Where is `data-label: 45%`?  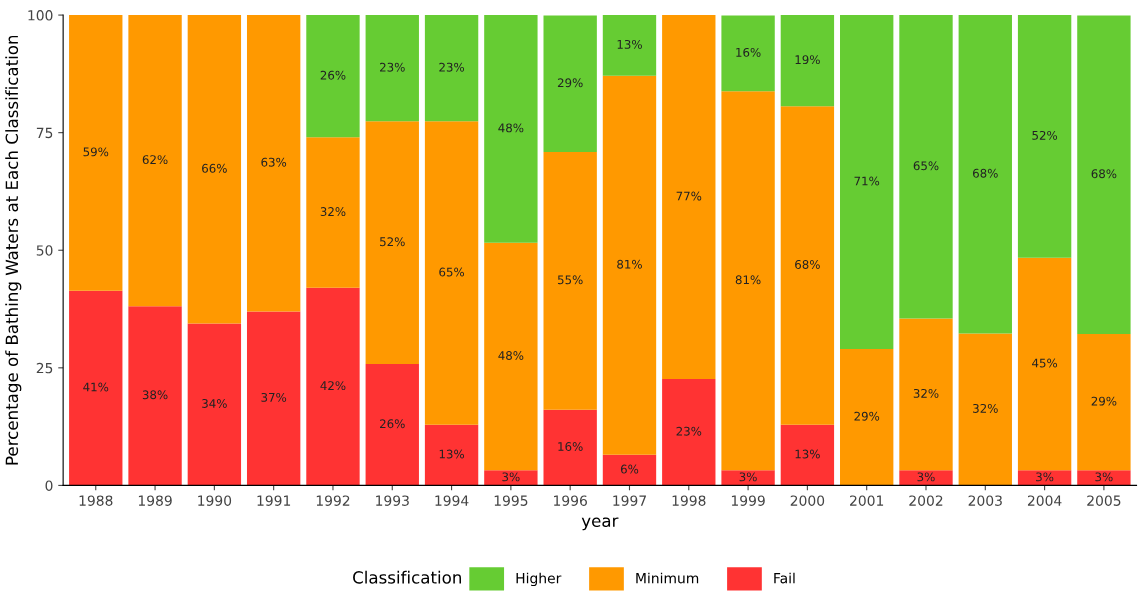 data-label: 45% is located at coordinates (1045, 363).